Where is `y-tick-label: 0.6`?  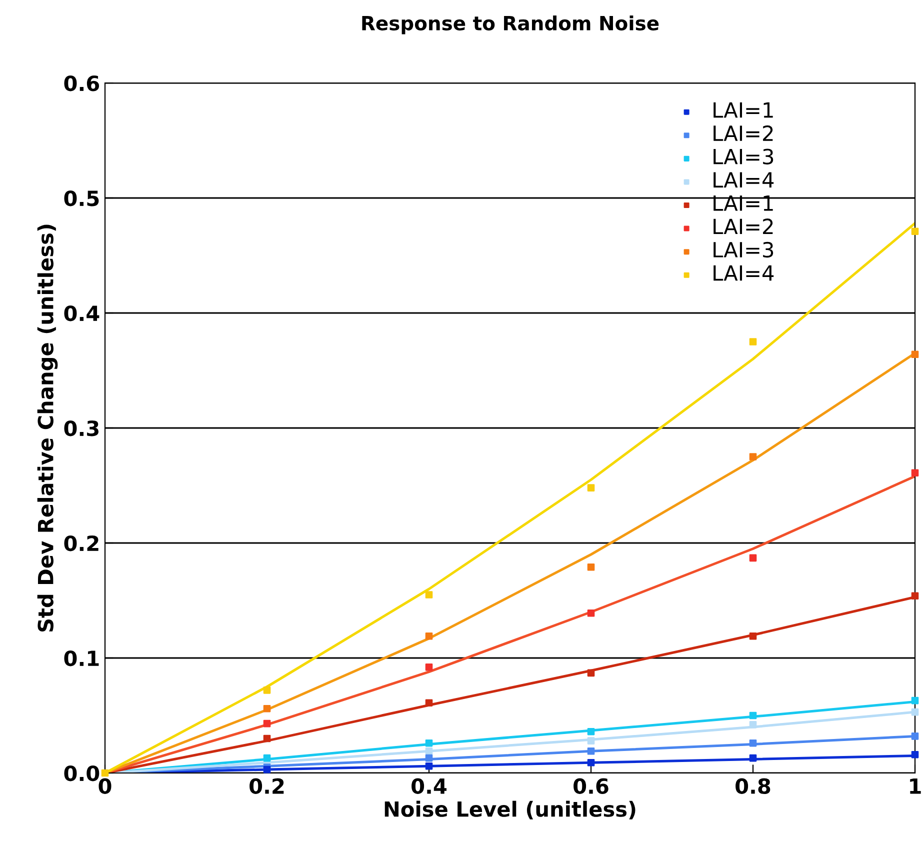 y-tick-label: 0.6 is located at coordinates (82, 83).